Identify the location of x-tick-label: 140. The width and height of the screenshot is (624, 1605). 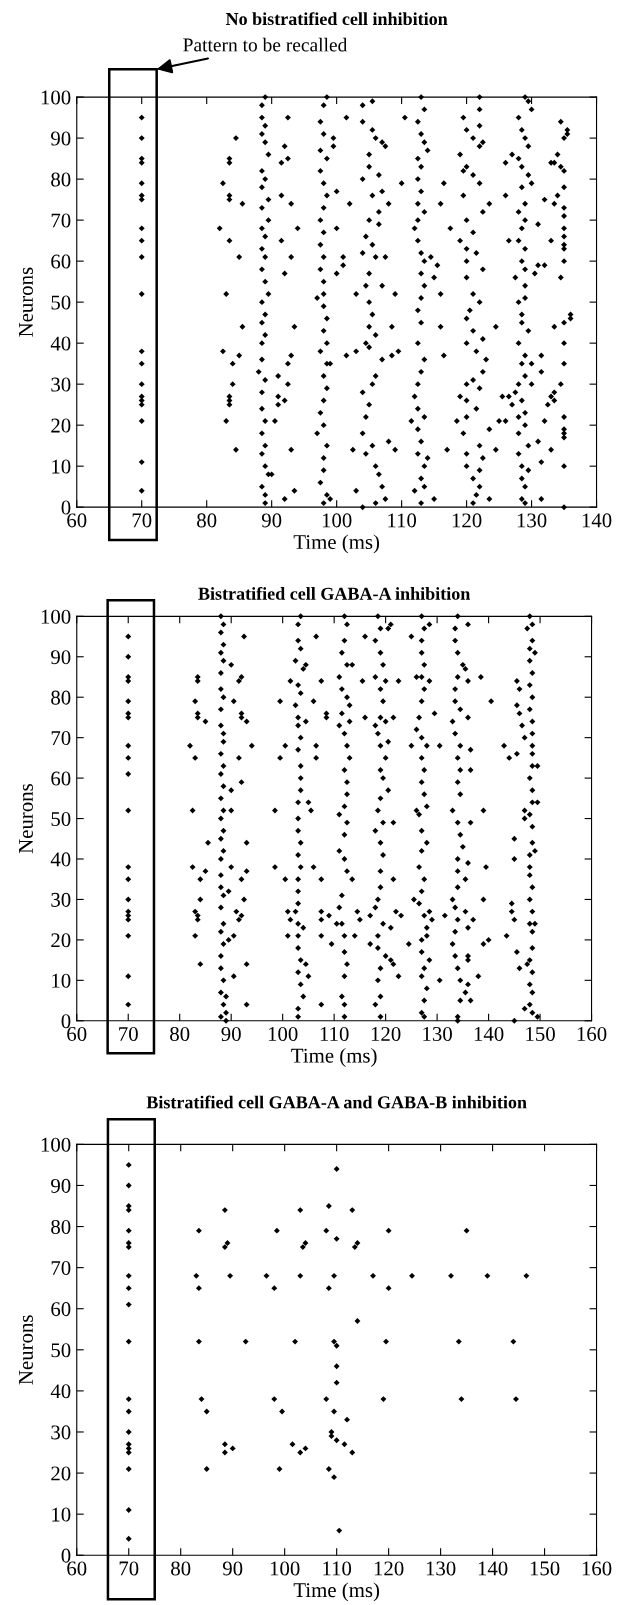
(489, 1033).